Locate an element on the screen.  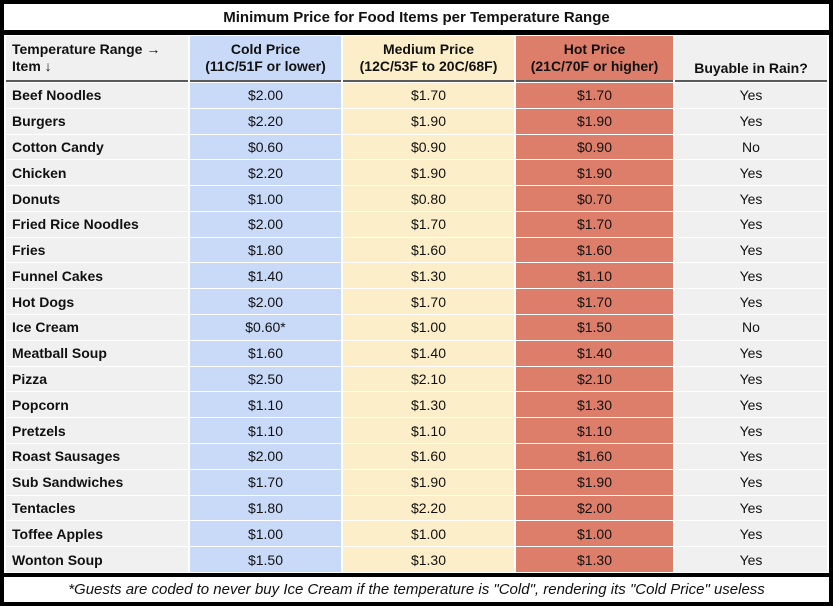
cell-item: Toffee Apples is located at coordinates (97, 534).